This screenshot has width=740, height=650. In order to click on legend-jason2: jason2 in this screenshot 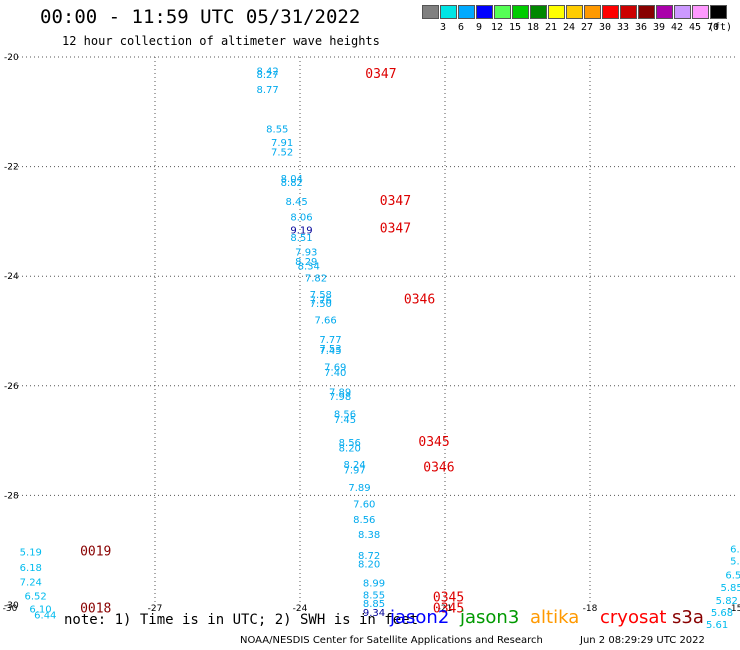, I will do `click(420, 617)`.